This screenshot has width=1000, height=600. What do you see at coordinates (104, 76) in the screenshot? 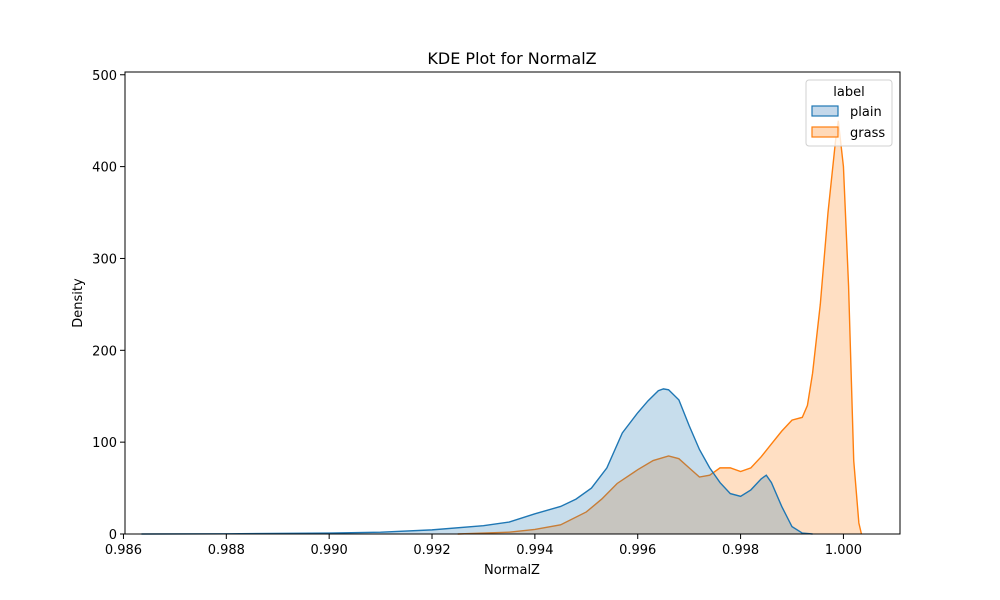
I see `y-tick-label: 500` at bounding box center [104, 76].